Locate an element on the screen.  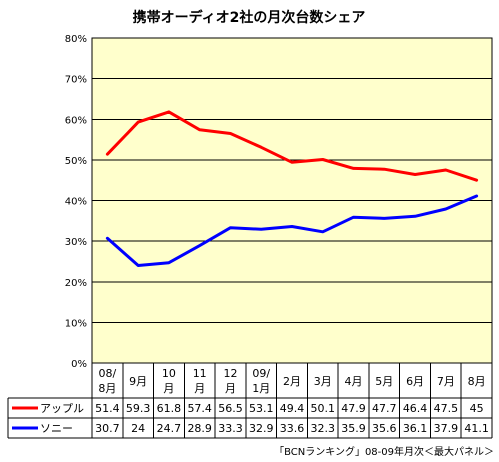
data-value-cell: 32.3 is located at coordinates (323, 428).